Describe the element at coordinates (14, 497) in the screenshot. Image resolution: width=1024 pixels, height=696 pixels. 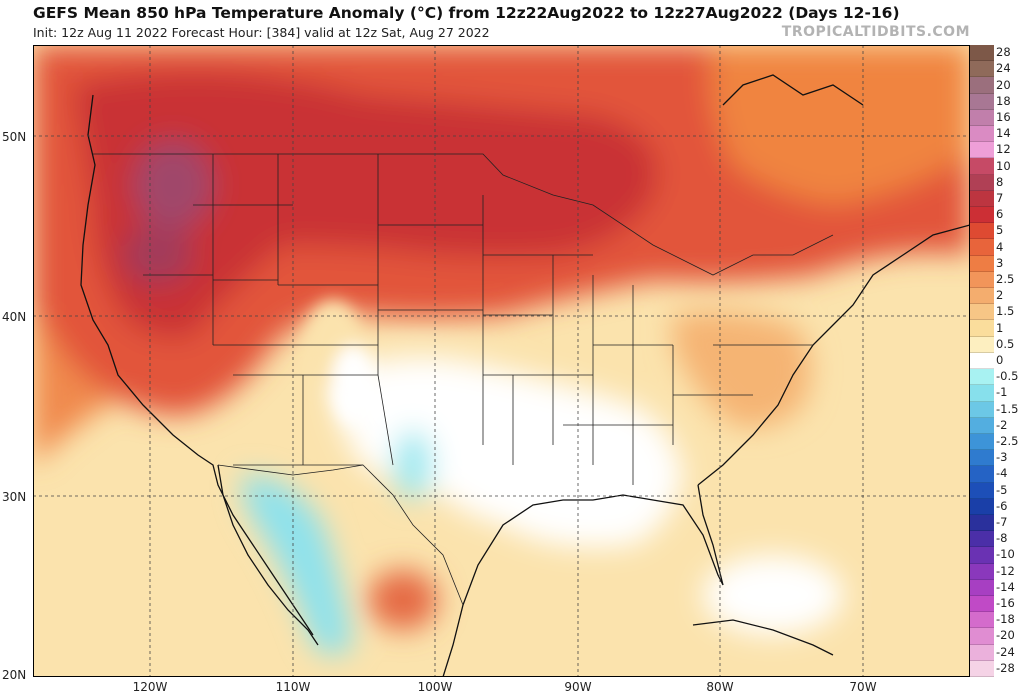
I see `lat-label-30n: 30N` at that location.